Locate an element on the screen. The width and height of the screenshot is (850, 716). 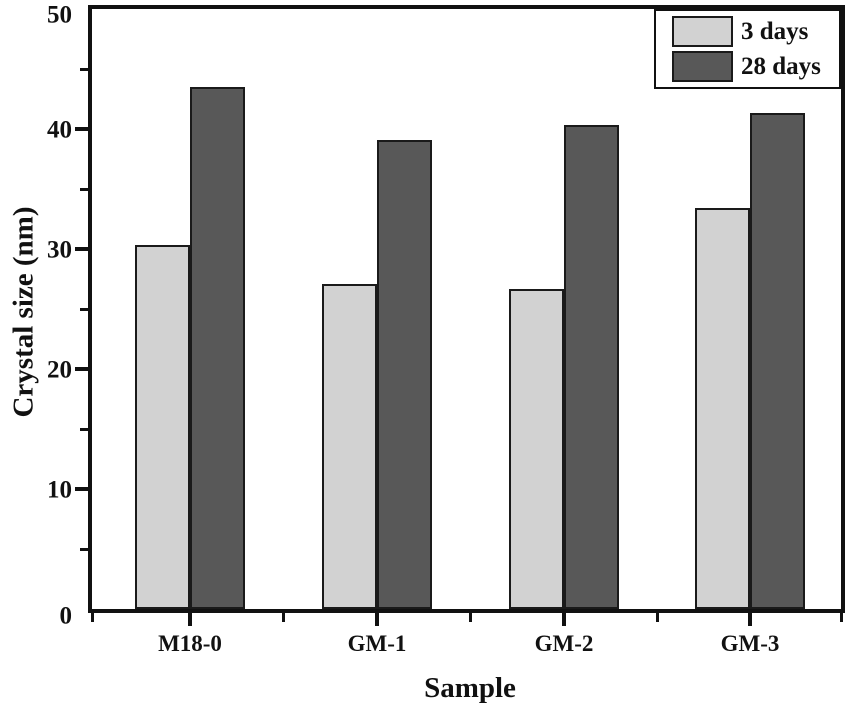
x-tick-label-M18-0: M18-0 is located at coordinates (190, 643).